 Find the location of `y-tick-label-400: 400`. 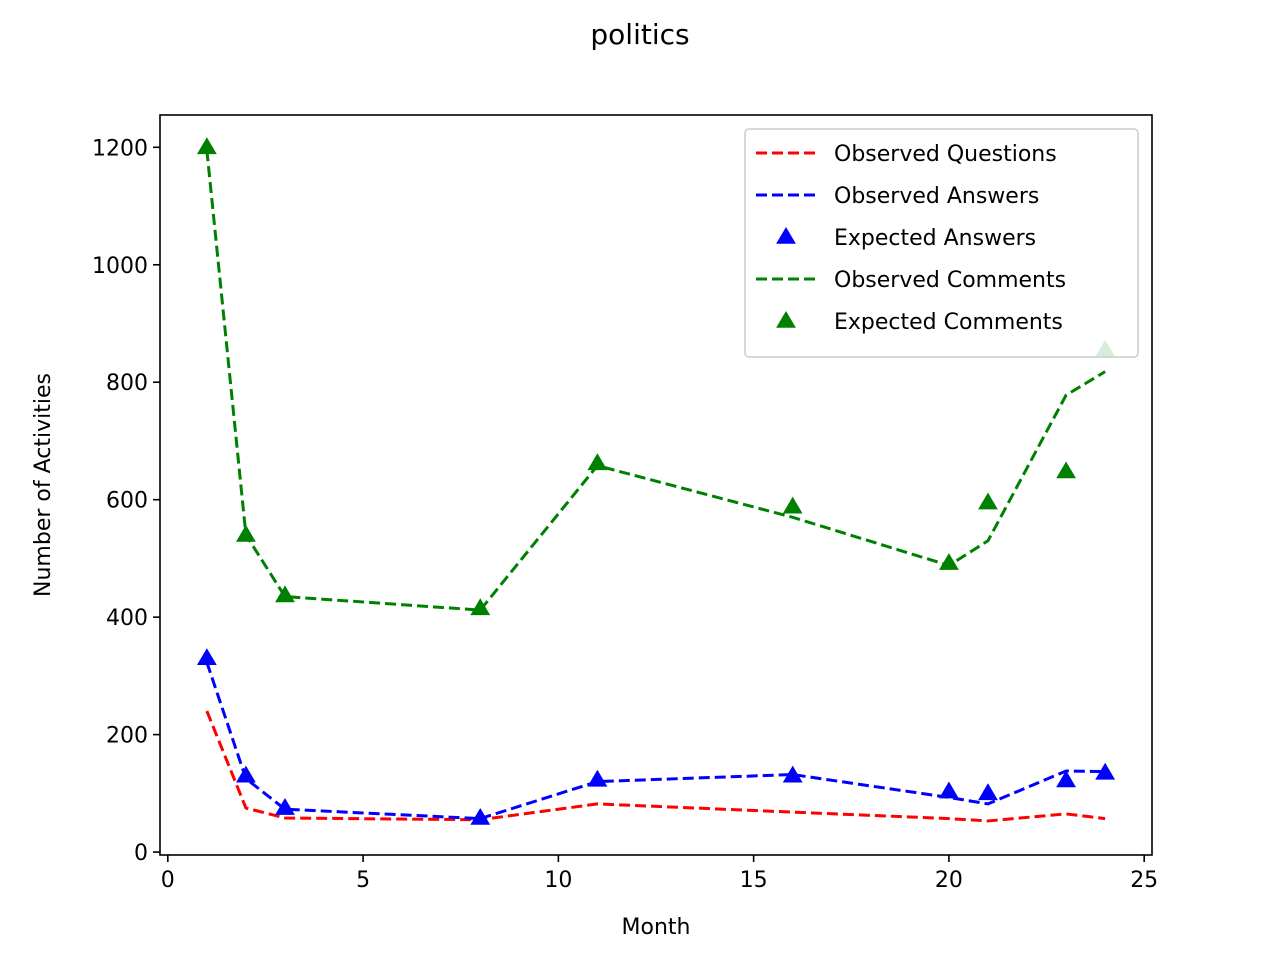

y-tick-label-400: 400 is located at coordinates (127, 618).